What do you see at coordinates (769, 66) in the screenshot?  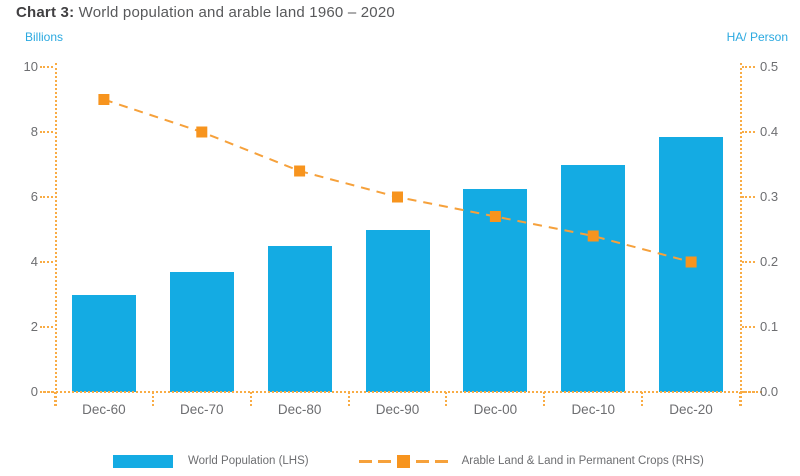 I see `right-axis-tick-label: 0.5` at bounding box center [769, 66].